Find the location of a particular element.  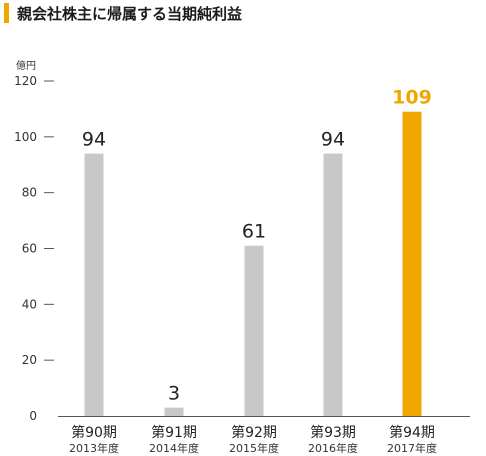

data-label: 109 is located at coordinates (412, 98).